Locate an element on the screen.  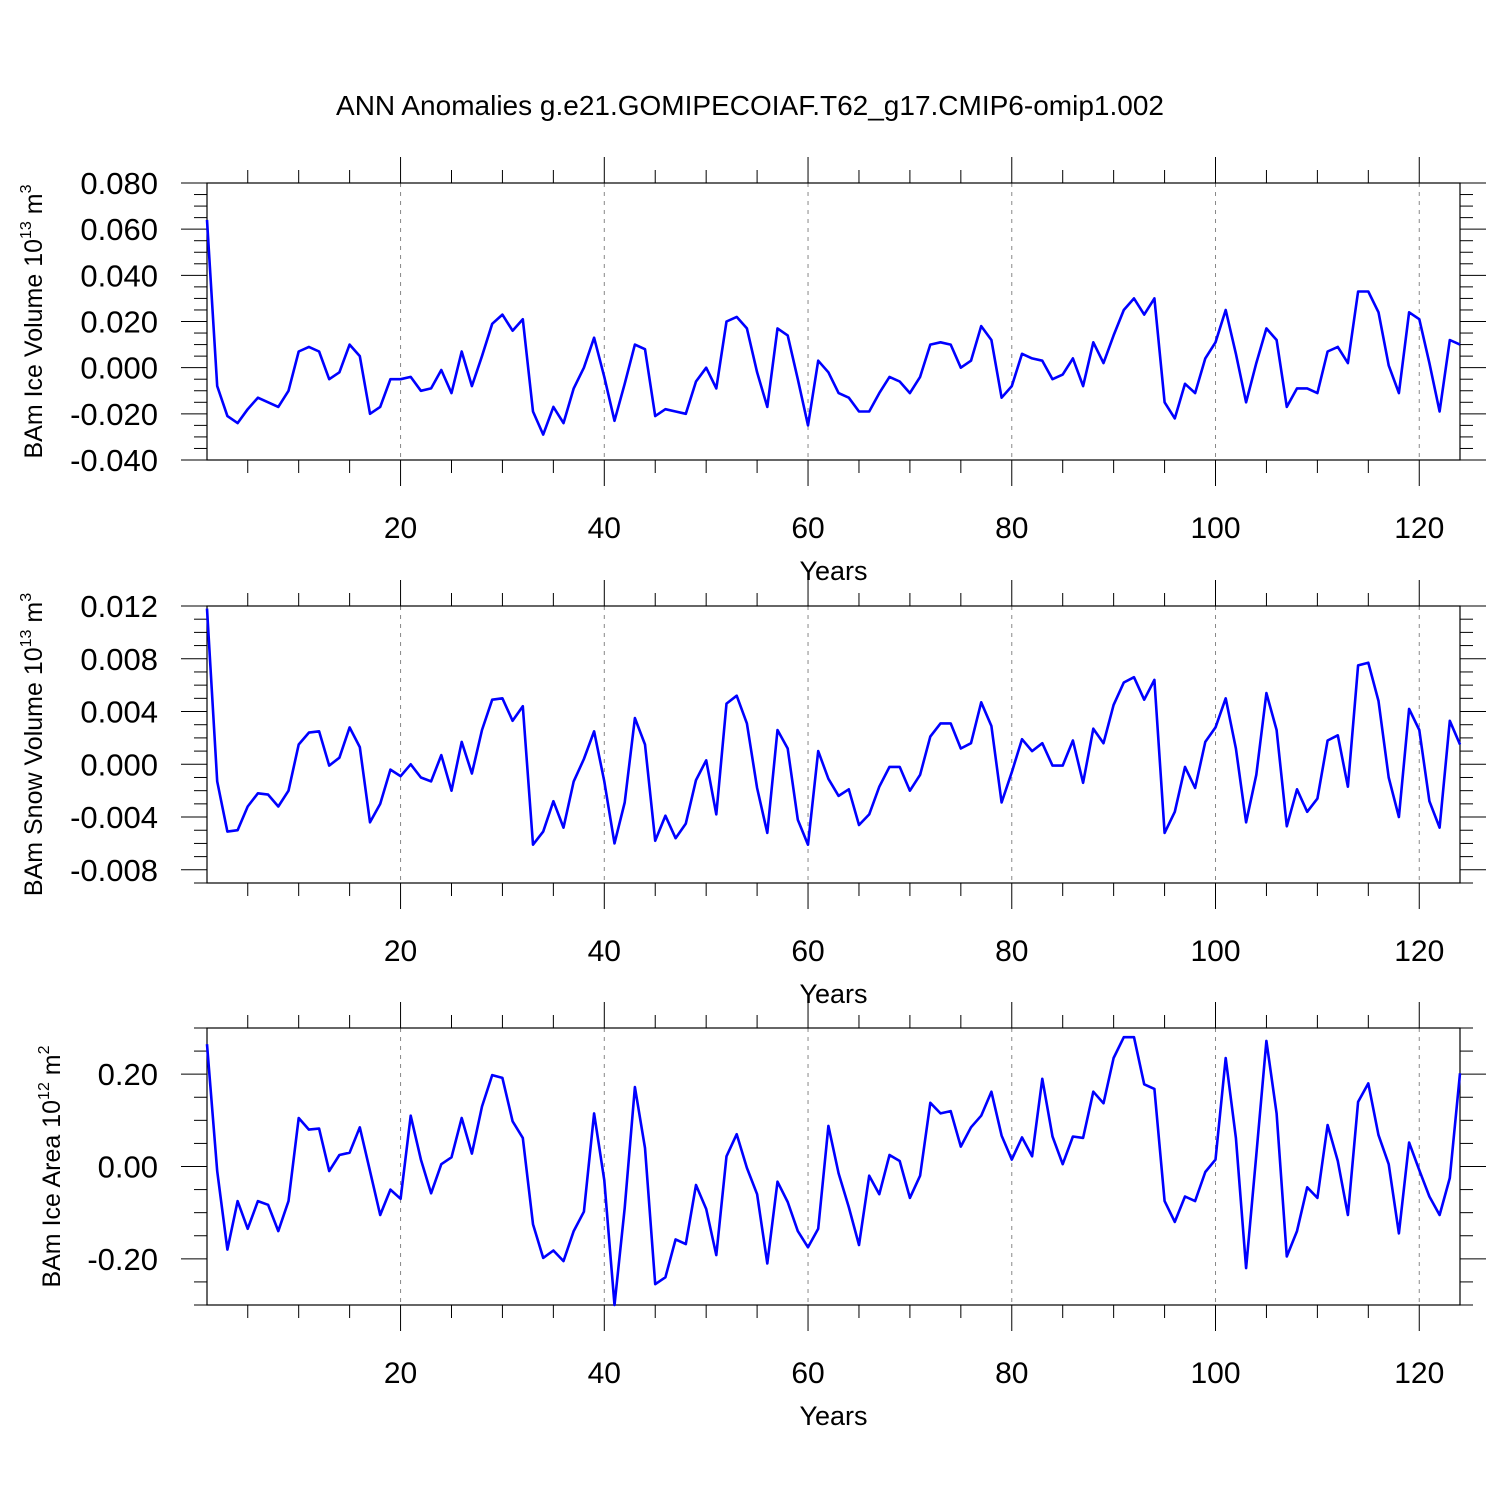
y-axis-label: BAm Snow Volume 1013 m3 is located at coordinates (33, 744).